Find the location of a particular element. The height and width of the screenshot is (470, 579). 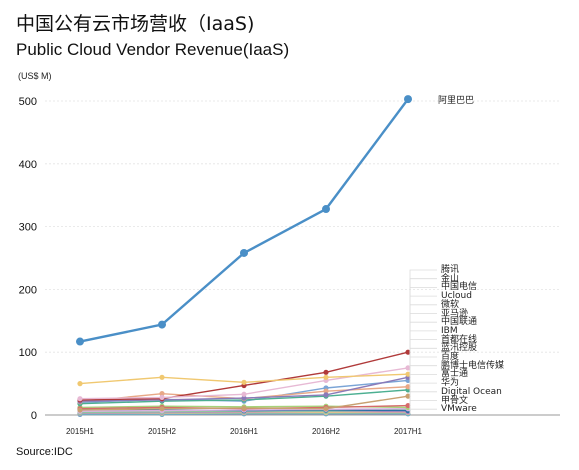

x-tick-label: 2015H1 is located at coordinates (80, 431).